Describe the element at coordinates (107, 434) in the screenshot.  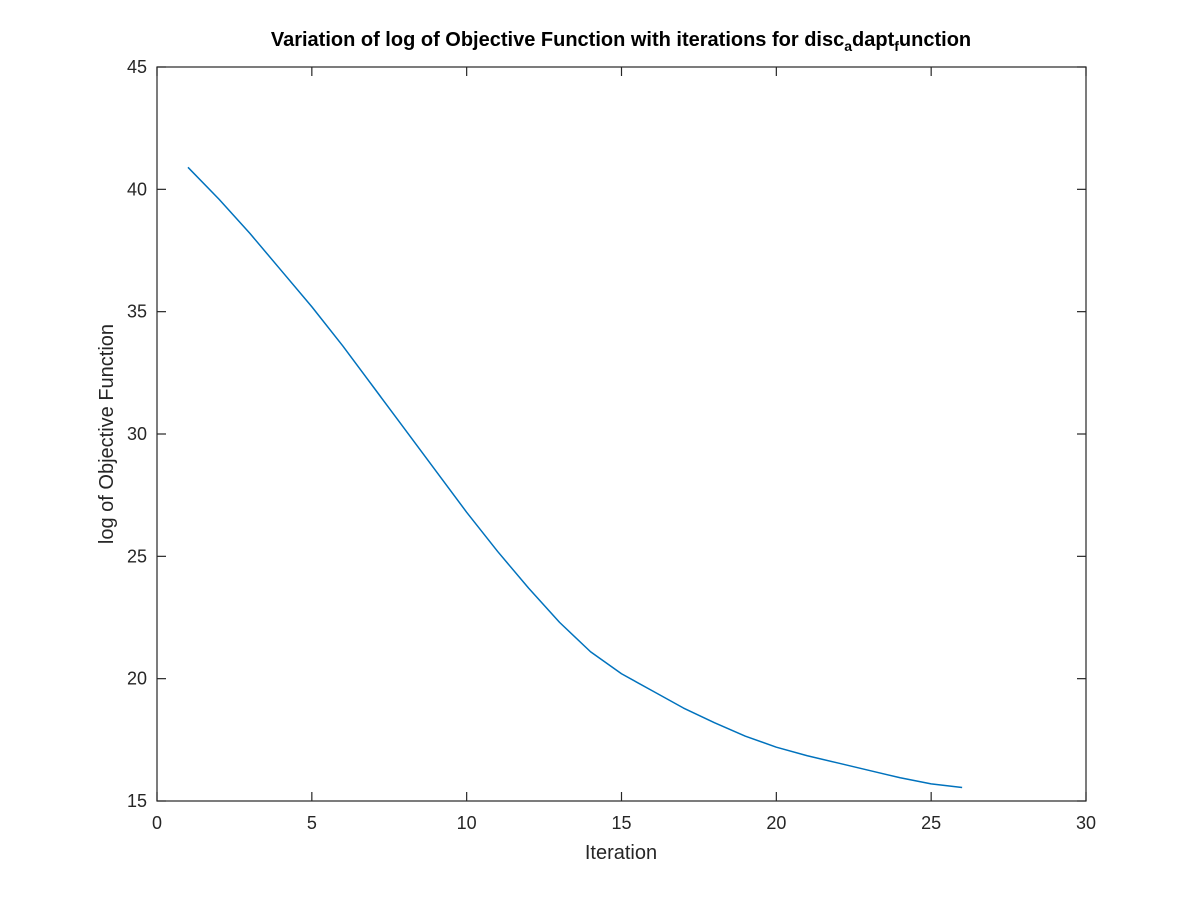
I see `y-axis-label: log of Objective Function` at that location.